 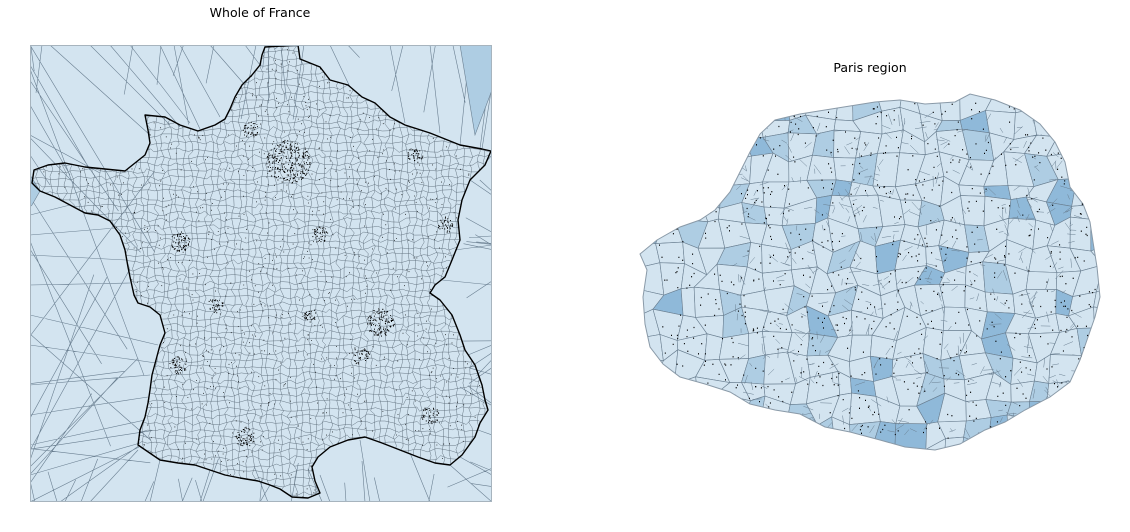 What do you see at coordinates (475, 91) in the screenshot?
I see `outer-shaded-cell` at bounding box center [475, 91].